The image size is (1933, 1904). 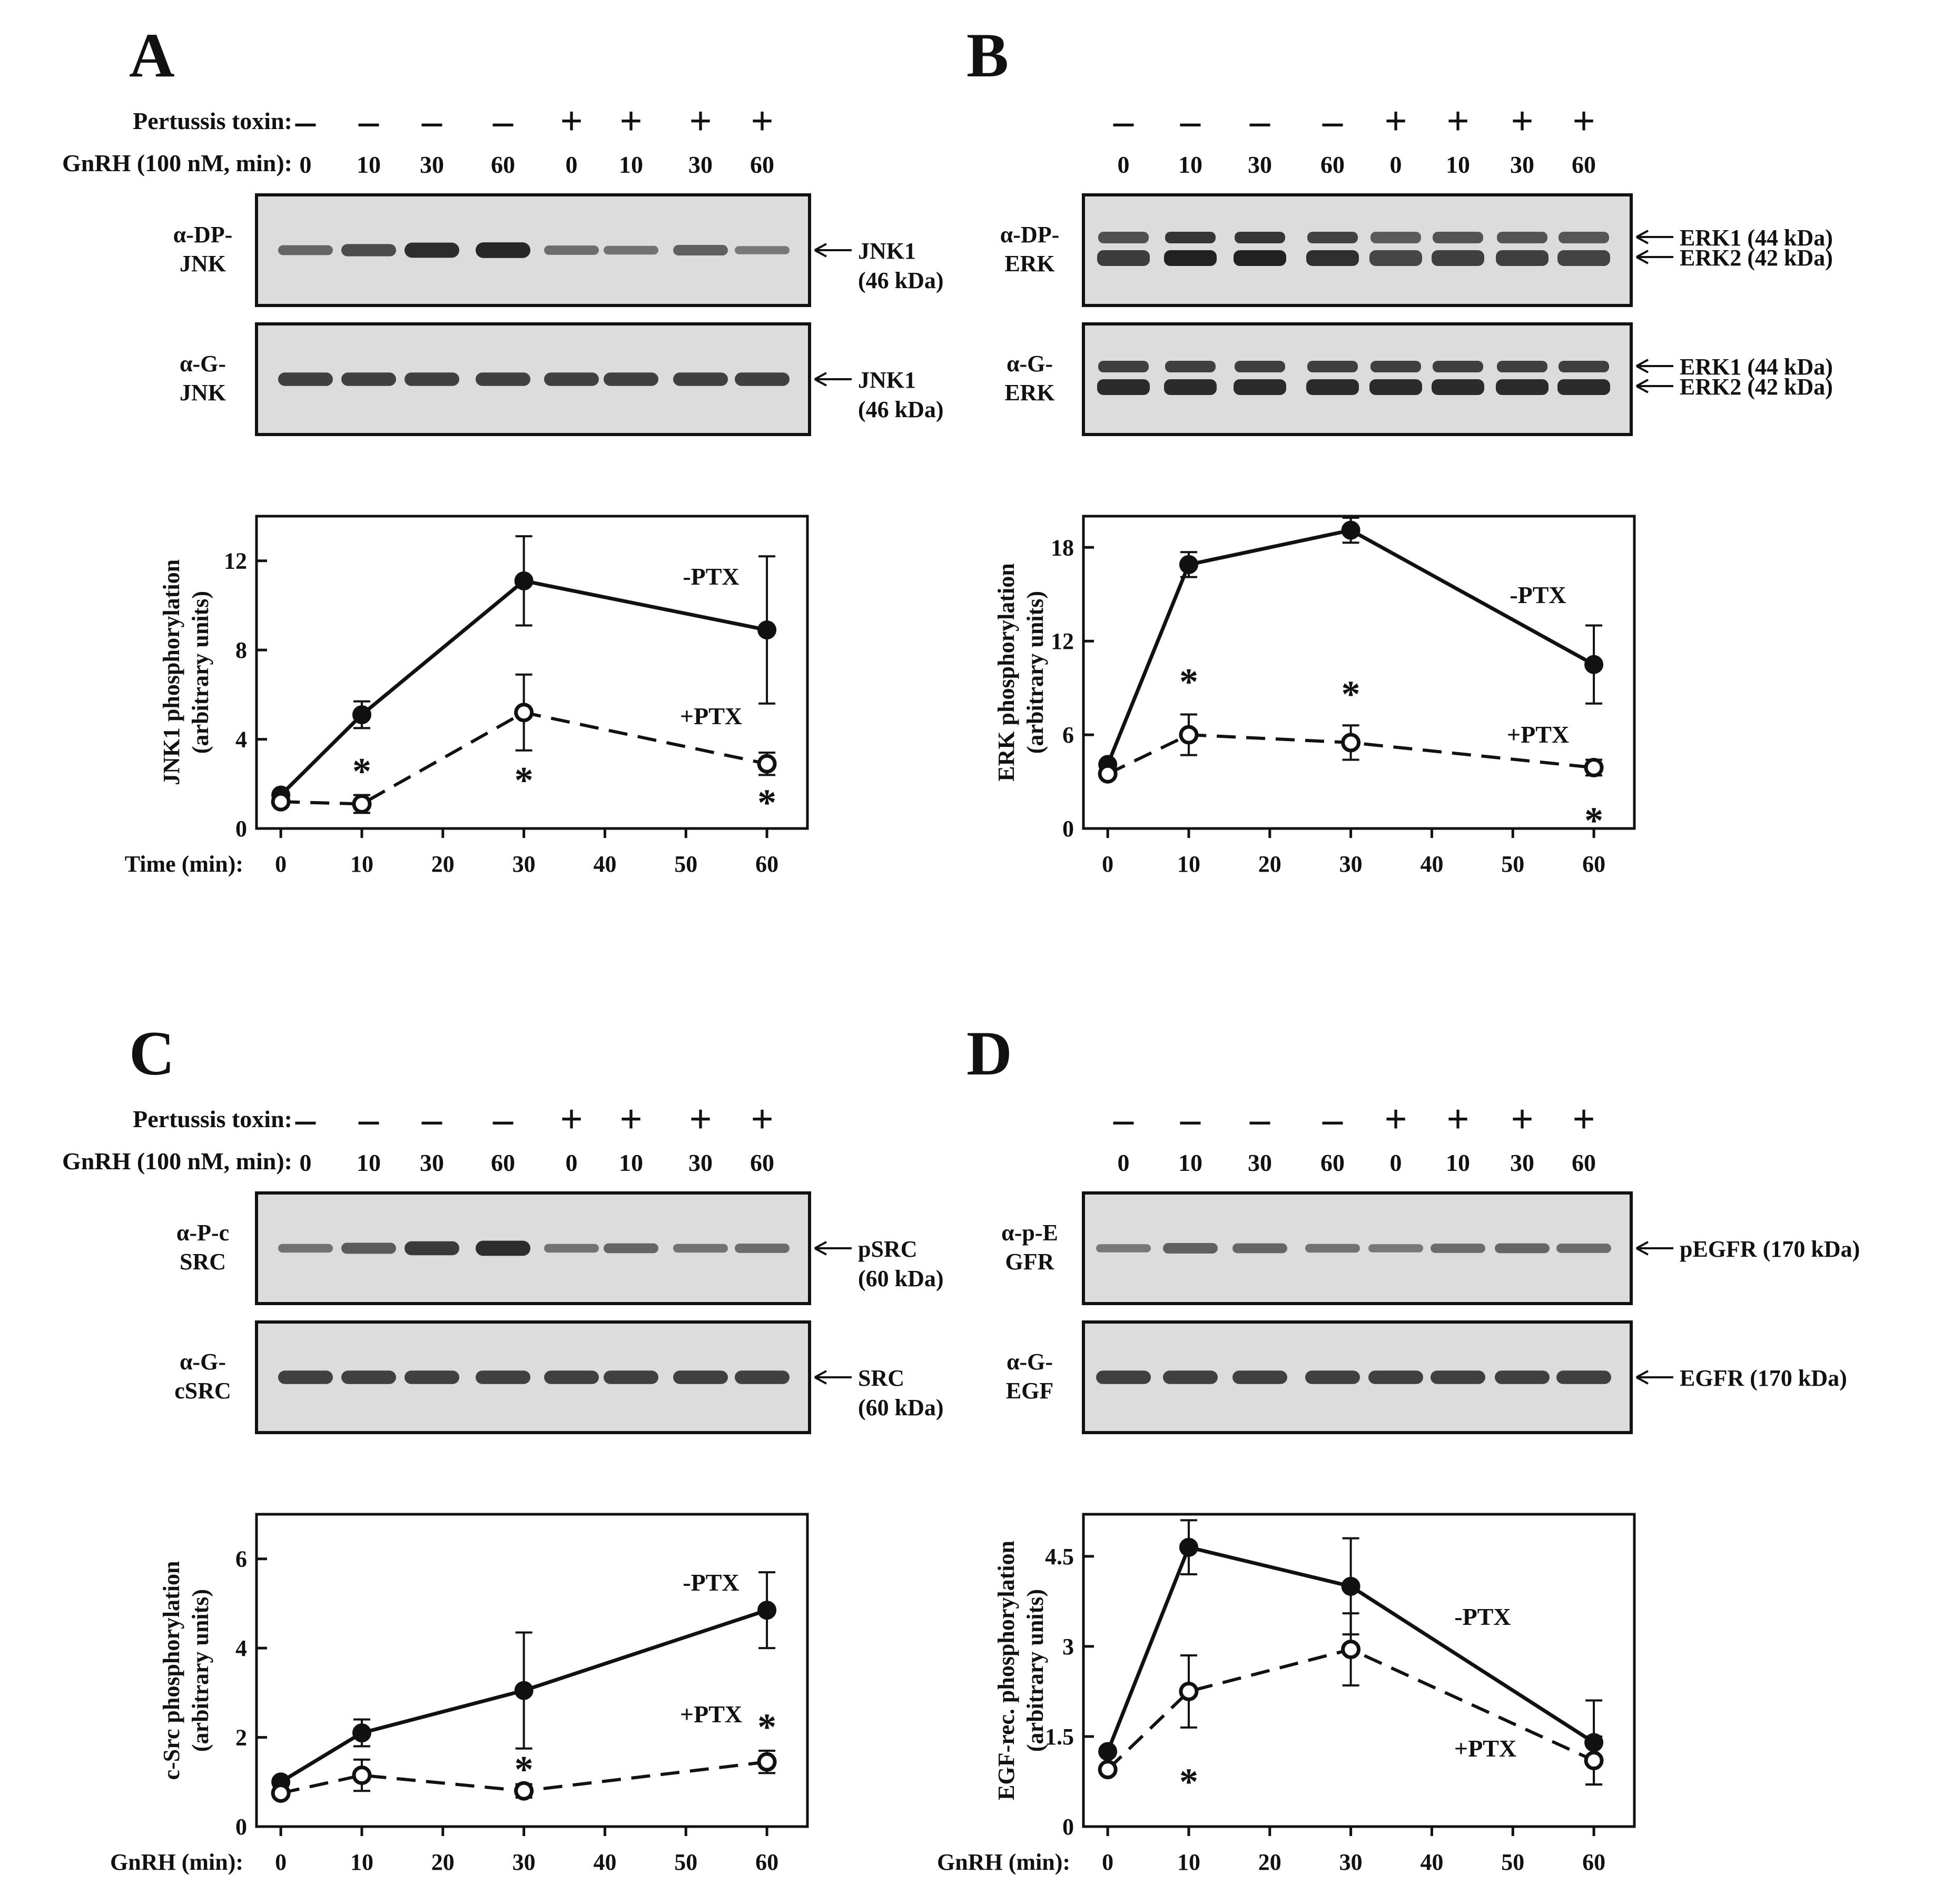 What do you see at coordinates (1357, 250) in the screenshot?
I see `blot-frame` at bounding box center [1357, 250].